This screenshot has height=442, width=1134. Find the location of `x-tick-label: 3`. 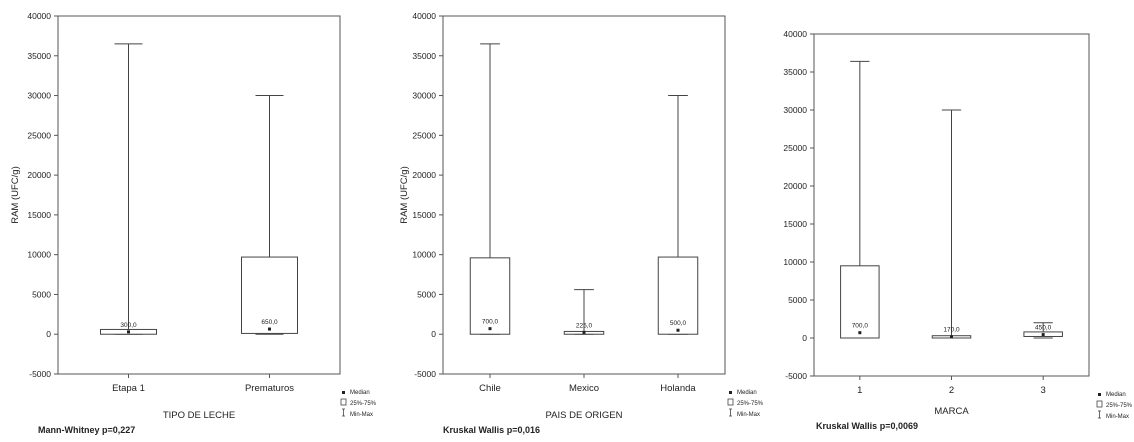

x-tick-label: 3 is located at coordinates (1043, 390).